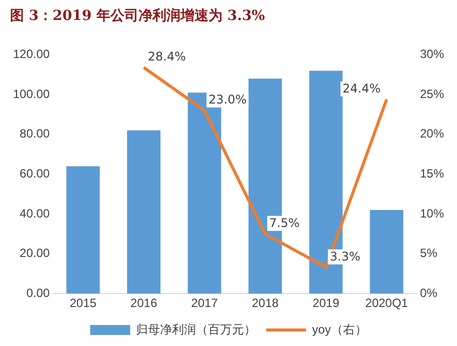  Describe the element at coordinates (35, 173) in the screenshot. I see `y-tick-label: 60.00` at that location.